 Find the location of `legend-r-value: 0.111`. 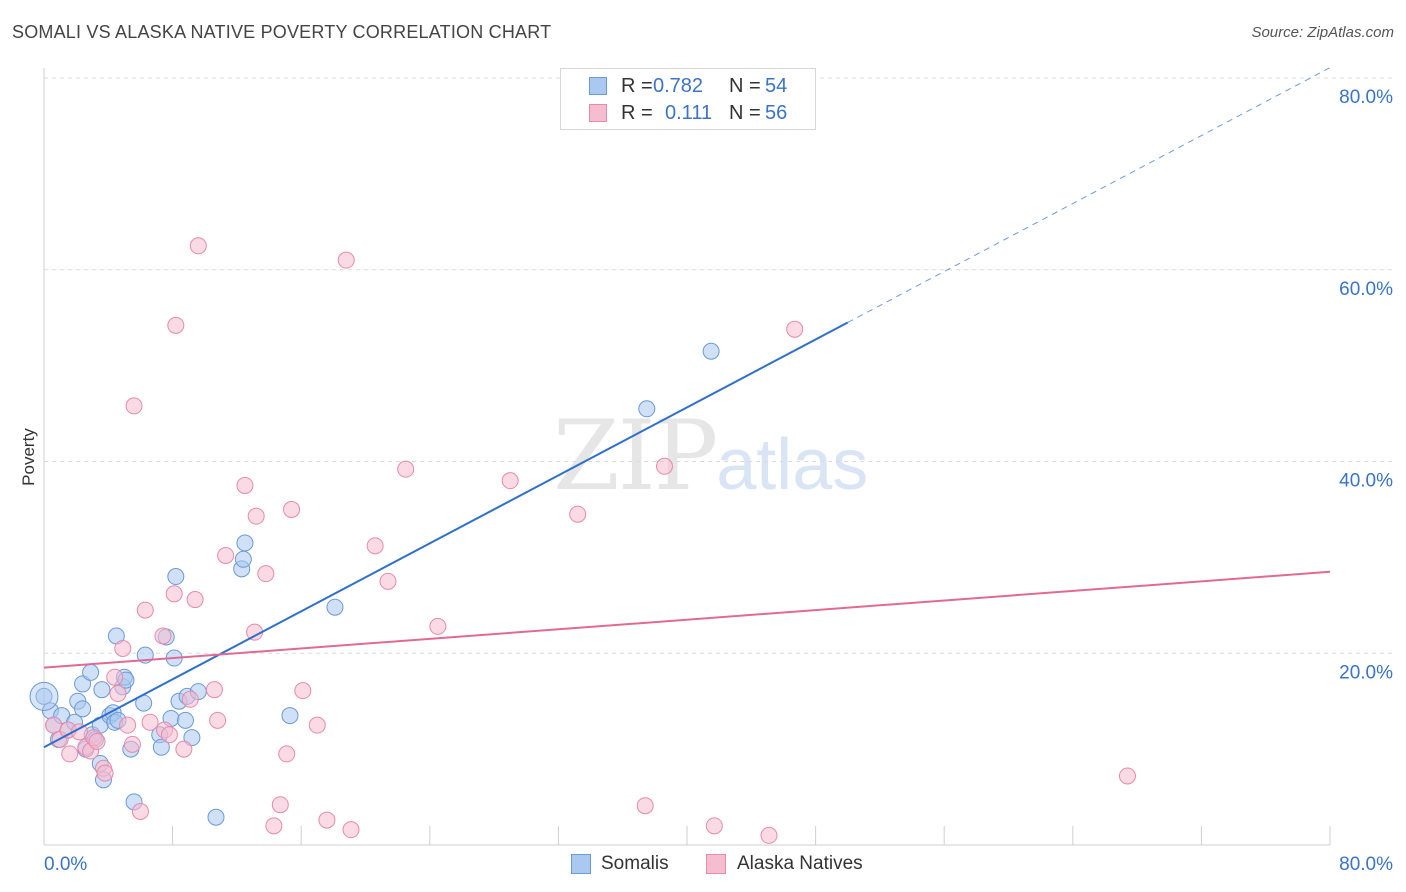

legend-r-value: 0.111 is located at coordinates (689, 113).